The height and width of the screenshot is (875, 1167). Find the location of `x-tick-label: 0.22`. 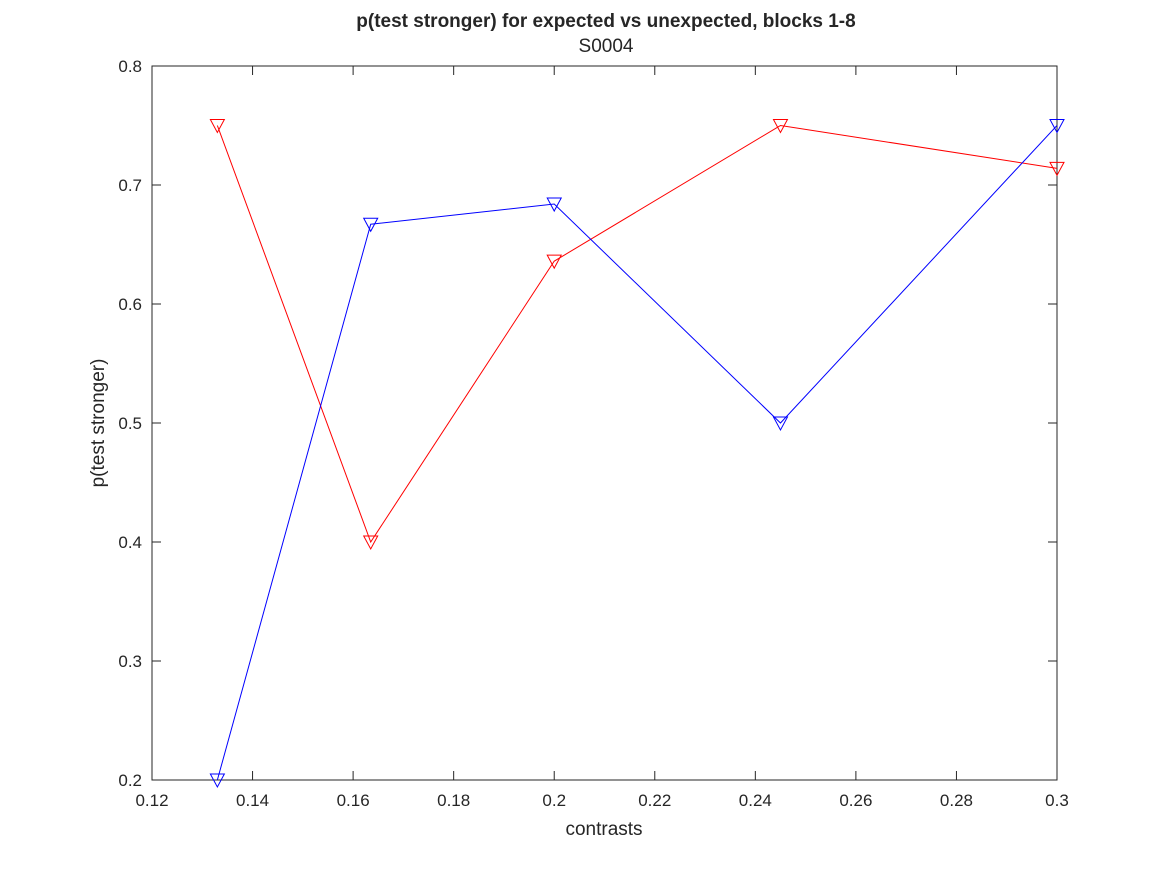

x-tick-label: 0.22 is located at coordinates (654, 800).